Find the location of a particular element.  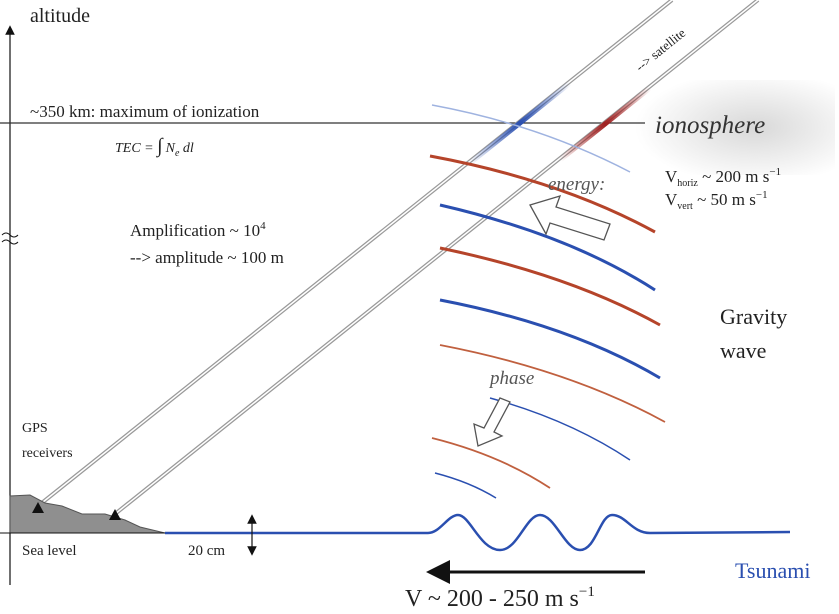

ionosphere-label: ionosphere is located at coordinates (710, 125).